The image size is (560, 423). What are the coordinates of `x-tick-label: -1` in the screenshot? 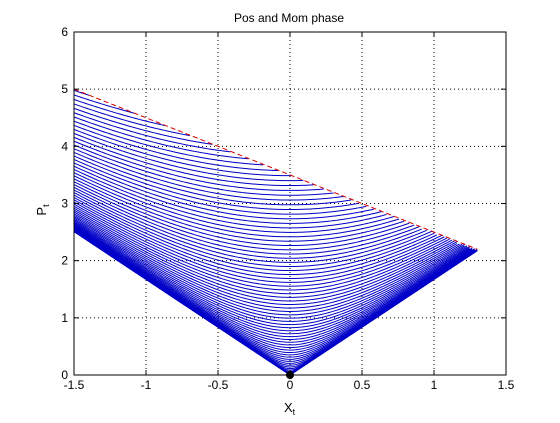 It's located at (146, 385).